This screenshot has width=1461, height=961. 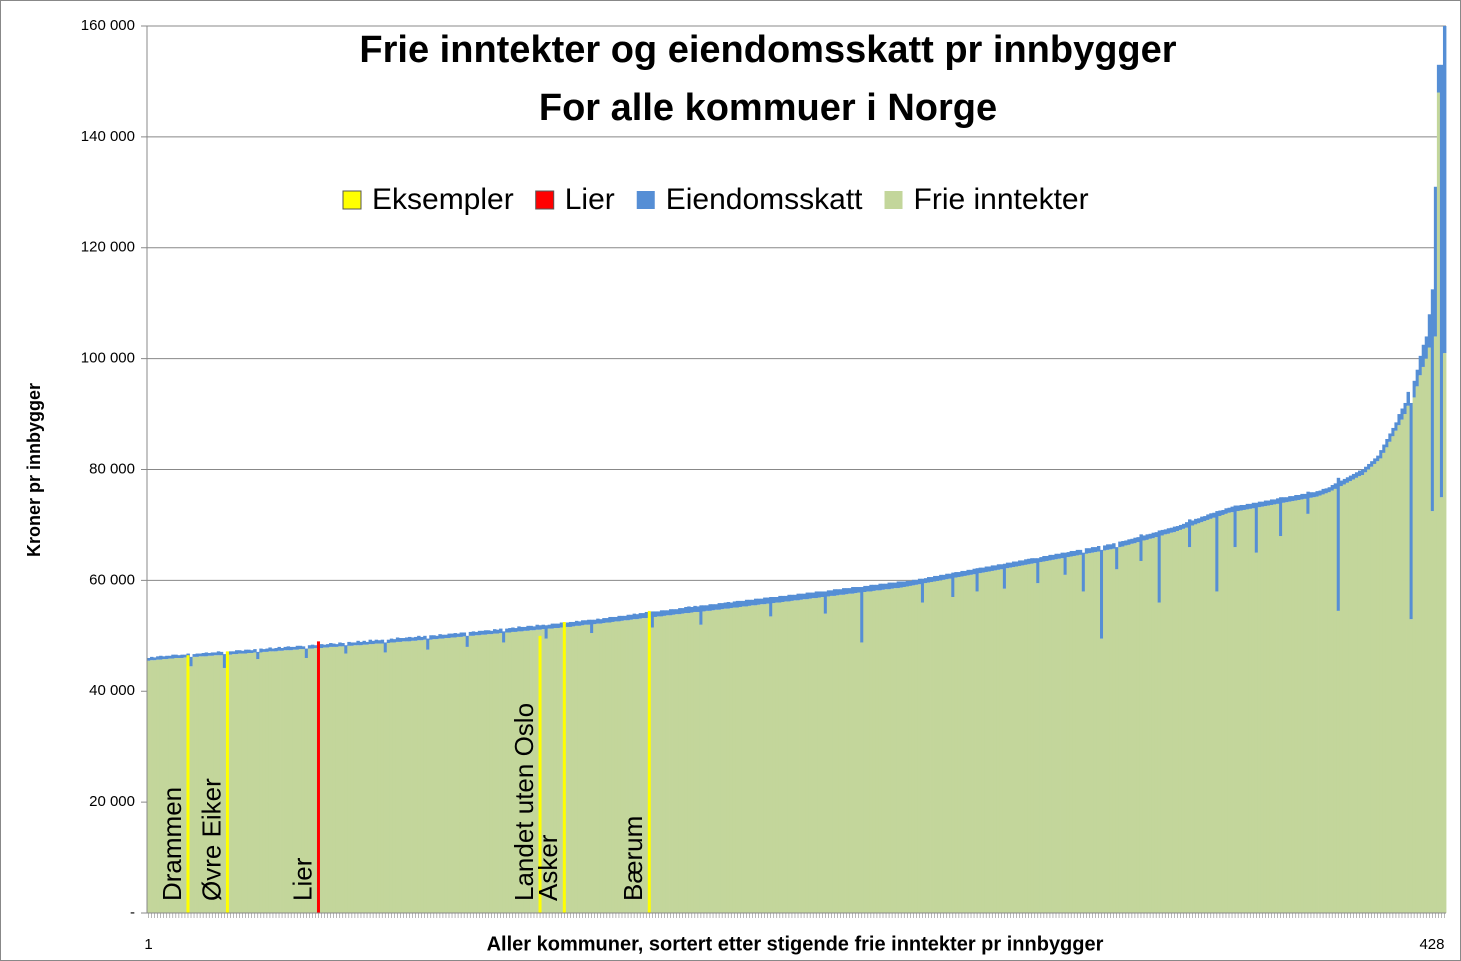 What do you see at coordinates (893, 200) in the screenshot?
I see `legend-swatch` at bounding box center [893, 200].